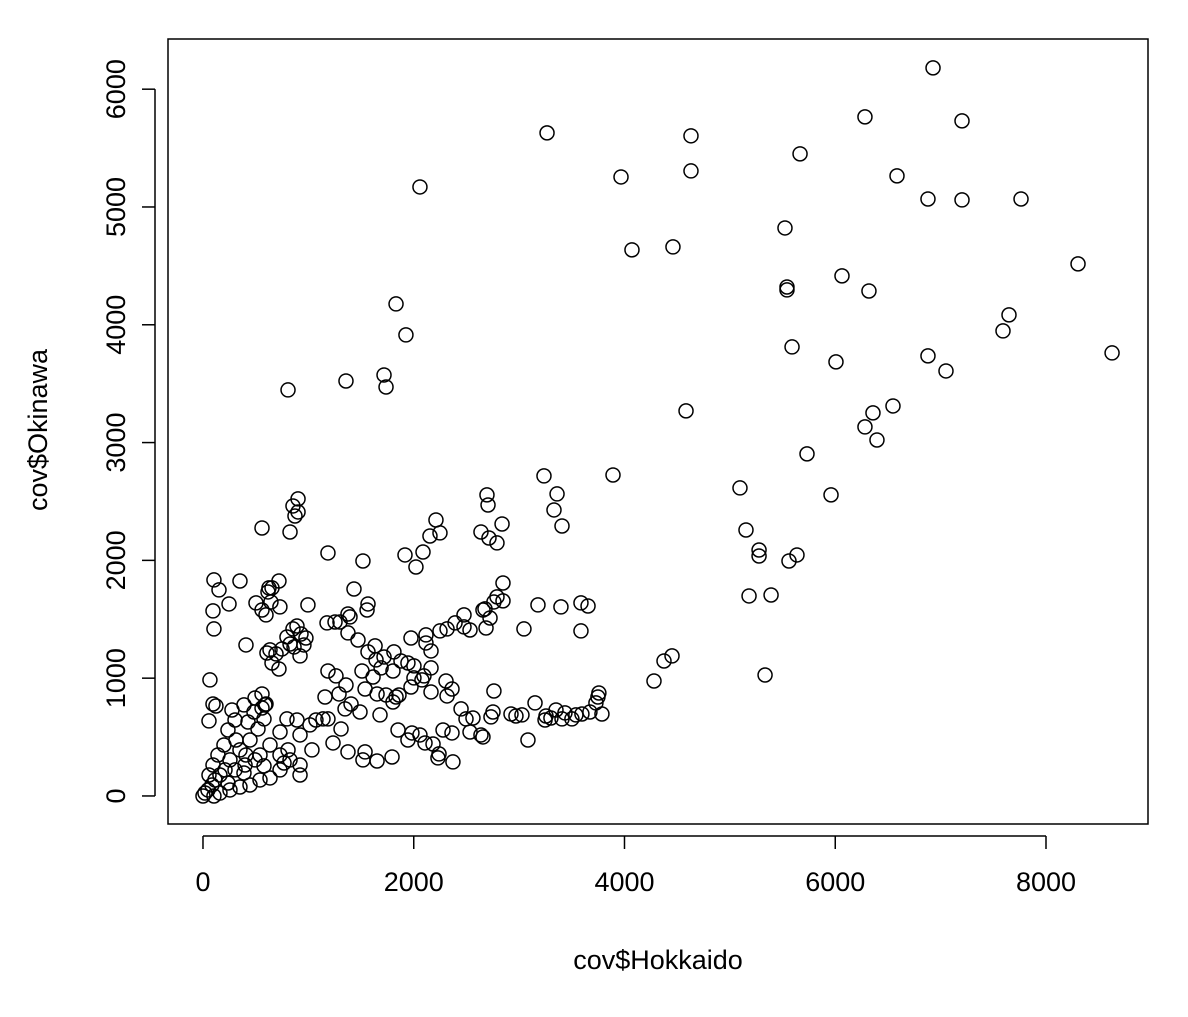 Image resolution: width=1188 pixels, height=1017 pixels. What do you see at coordinates (414, 882) in the screenshot?
I see `x-tick-label: 2000` at bounding box center [414, 882].